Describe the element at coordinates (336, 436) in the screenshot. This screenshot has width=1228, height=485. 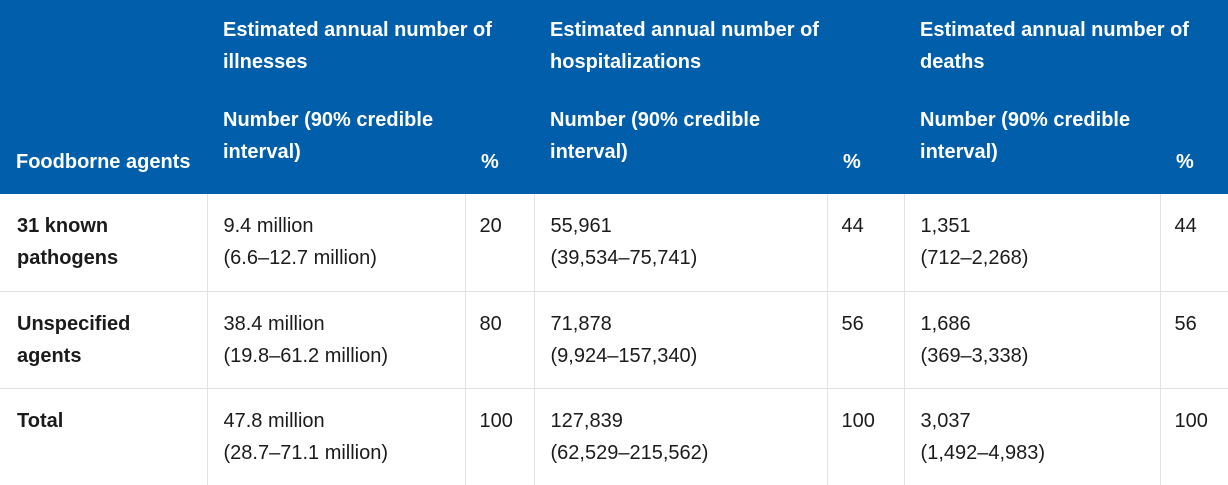
I see `illnesses-cell: 47.8 million (28.7–71.1 million)` at that location.